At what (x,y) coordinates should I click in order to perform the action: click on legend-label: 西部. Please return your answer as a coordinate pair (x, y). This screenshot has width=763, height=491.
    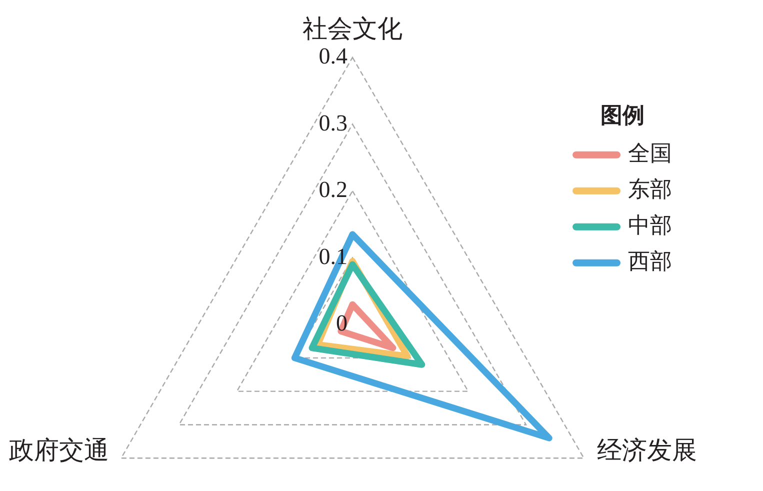
    Looking at the image, I should click on (650, 261).